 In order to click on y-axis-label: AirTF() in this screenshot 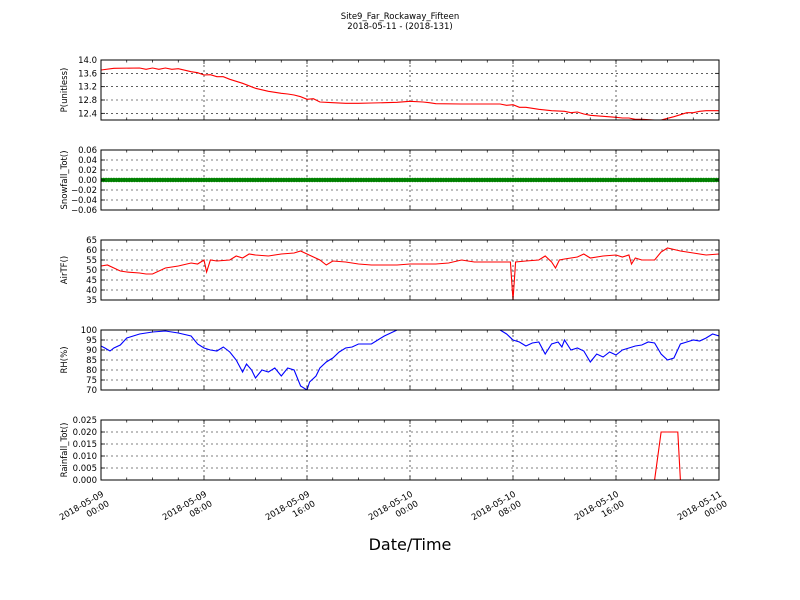, I will do `click(65, 270)`.